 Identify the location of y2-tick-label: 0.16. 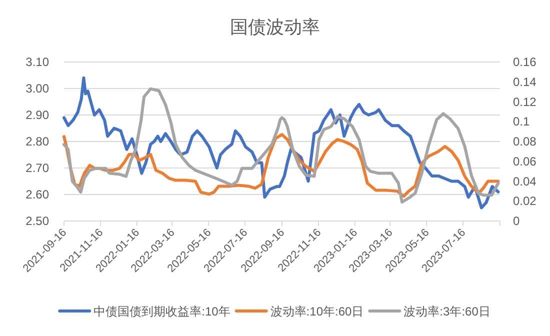
(525, 62).